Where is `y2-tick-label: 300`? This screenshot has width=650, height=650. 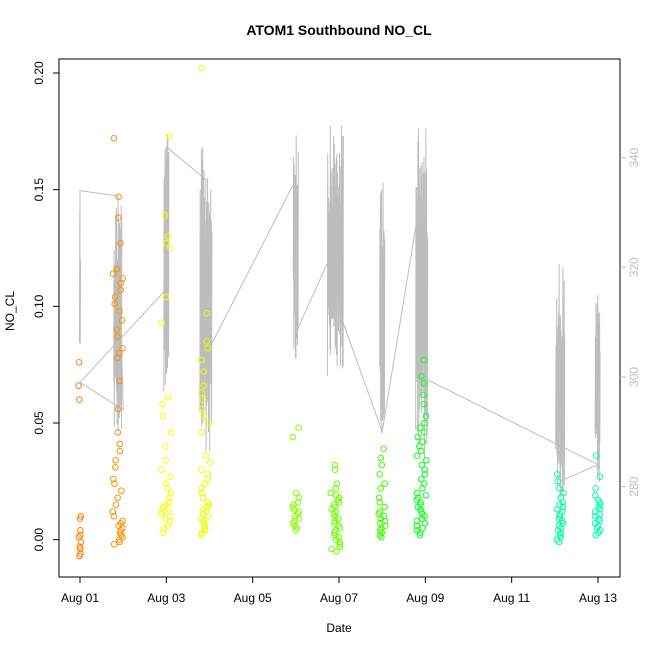
y2-tick-label: 300 is located at coordinates (634, 377).